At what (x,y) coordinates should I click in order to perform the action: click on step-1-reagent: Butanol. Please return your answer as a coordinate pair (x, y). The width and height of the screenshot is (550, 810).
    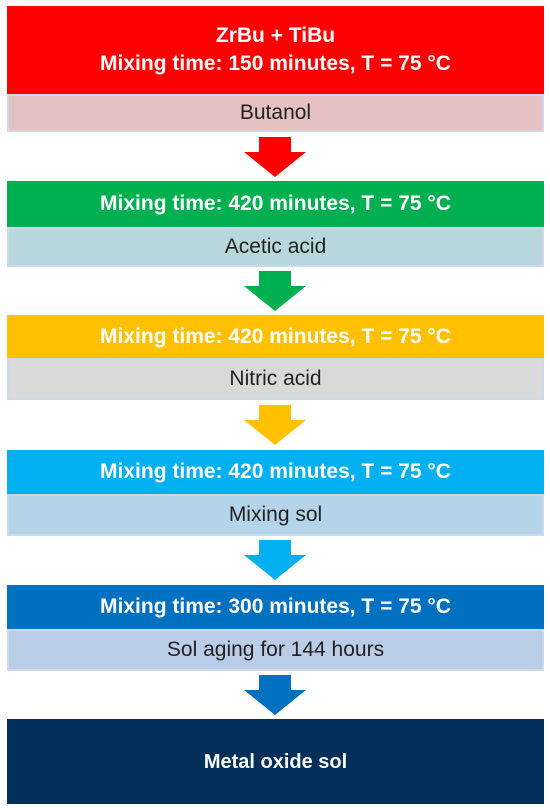
    Looking at the image, I should click on (275, 113).